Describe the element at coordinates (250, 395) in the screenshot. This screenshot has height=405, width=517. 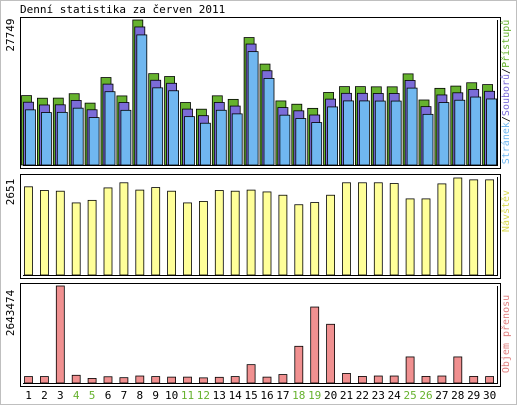
I see `x-tick-label-15: 15` at that location.